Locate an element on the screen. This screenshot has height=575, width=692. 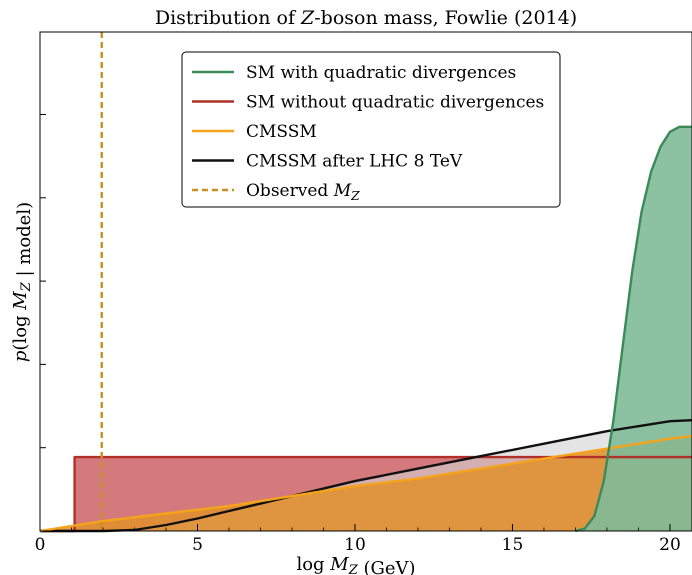
x-ticks: 0 5 10 15 20 is located at coordinates (358, 539).